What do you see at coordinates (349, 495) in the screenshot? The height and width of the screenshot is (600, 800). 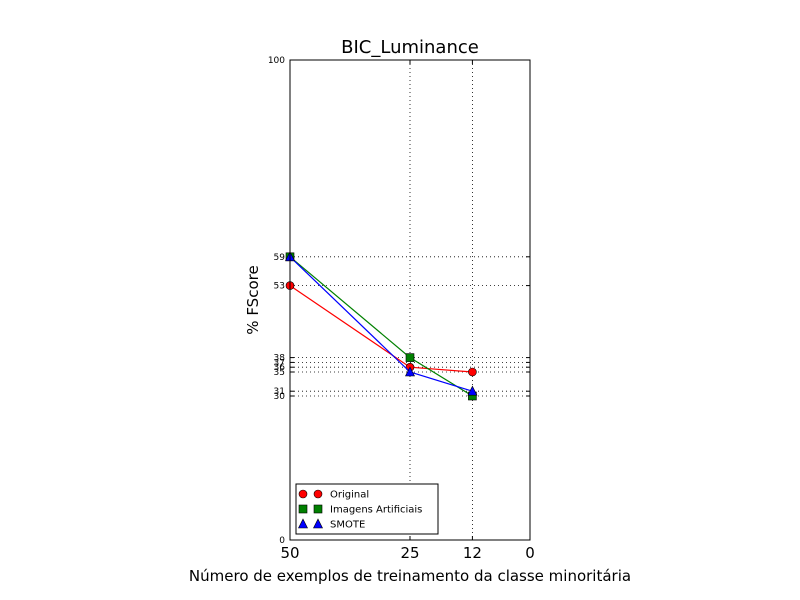 I see `legend-label: Original` at bounding box center [349, 495].